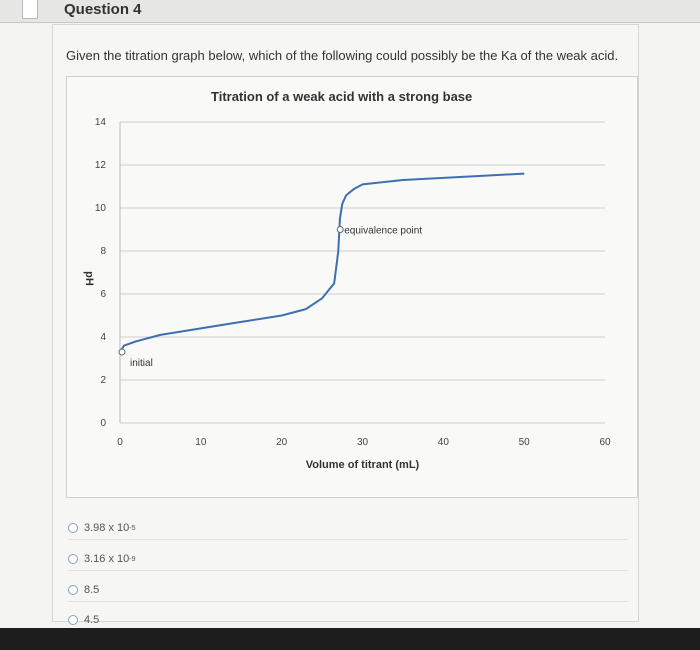 This screenshot has width=700, height=650. What do you see at coordinates (141, 363) in the screenshot?
I see `annotation-initial: initial` at bounding box center [141, 363].